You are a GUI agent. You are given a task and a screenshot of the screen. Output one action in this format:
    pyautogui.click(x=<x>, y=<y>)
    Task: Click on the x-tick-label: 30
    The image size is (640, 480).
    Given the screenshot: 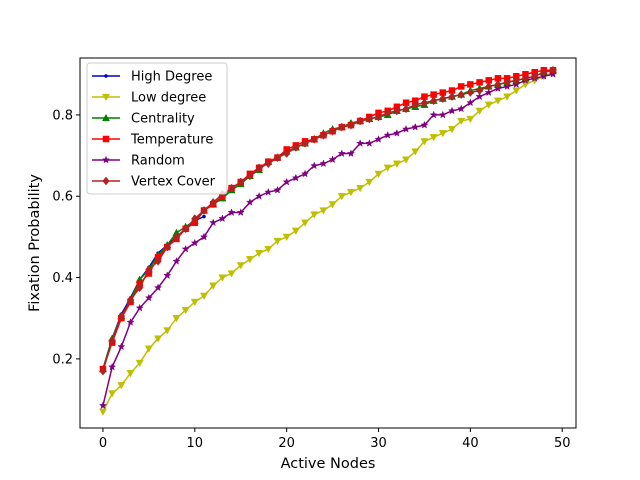 What is the action you would take?
    pyautogui.click(x=378, y=443)
    